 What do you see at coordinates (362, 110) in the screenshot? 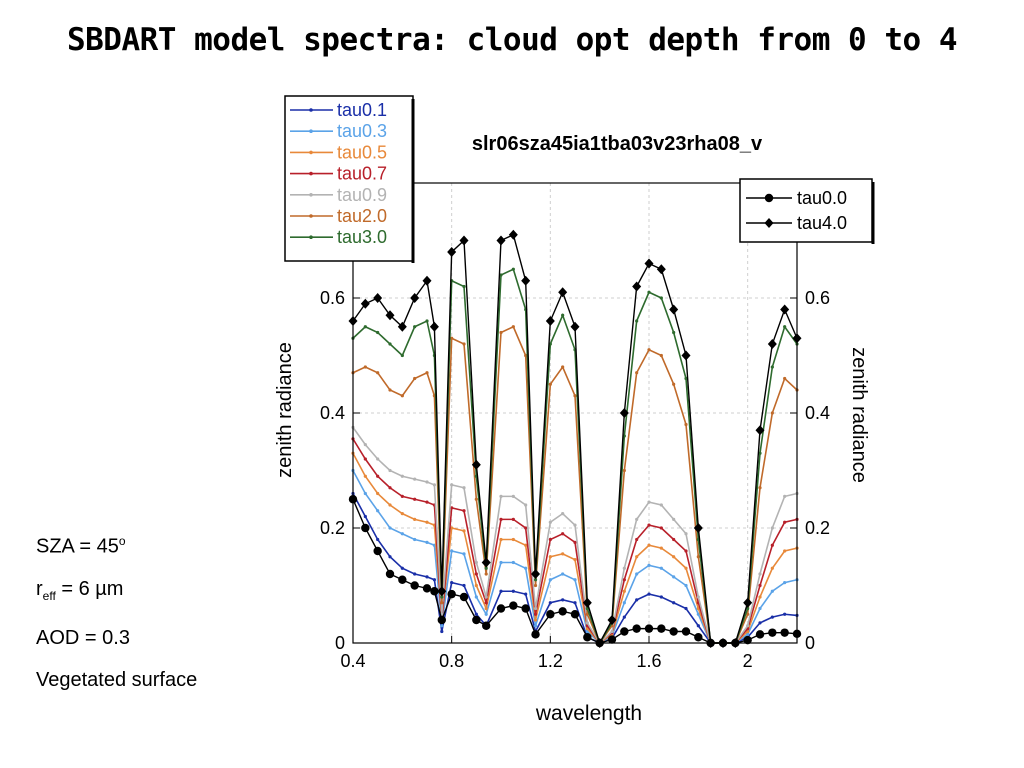
I see `legend-label-tau0.1: tau0.1` at bounding box center [362, 110].